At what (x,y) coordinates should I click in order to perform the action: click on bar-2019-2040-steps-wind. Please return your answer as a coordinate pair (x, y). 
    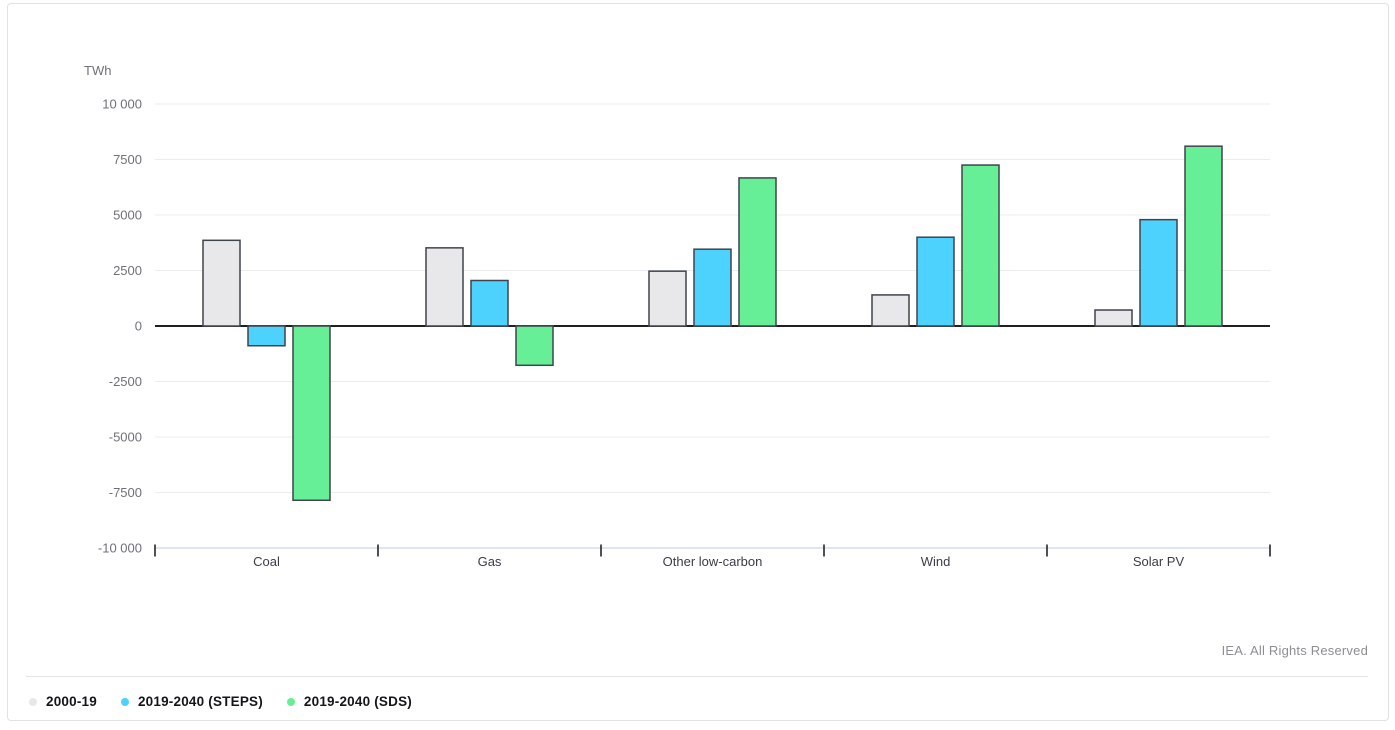
    Looking at the image, I should click on (935, 281).